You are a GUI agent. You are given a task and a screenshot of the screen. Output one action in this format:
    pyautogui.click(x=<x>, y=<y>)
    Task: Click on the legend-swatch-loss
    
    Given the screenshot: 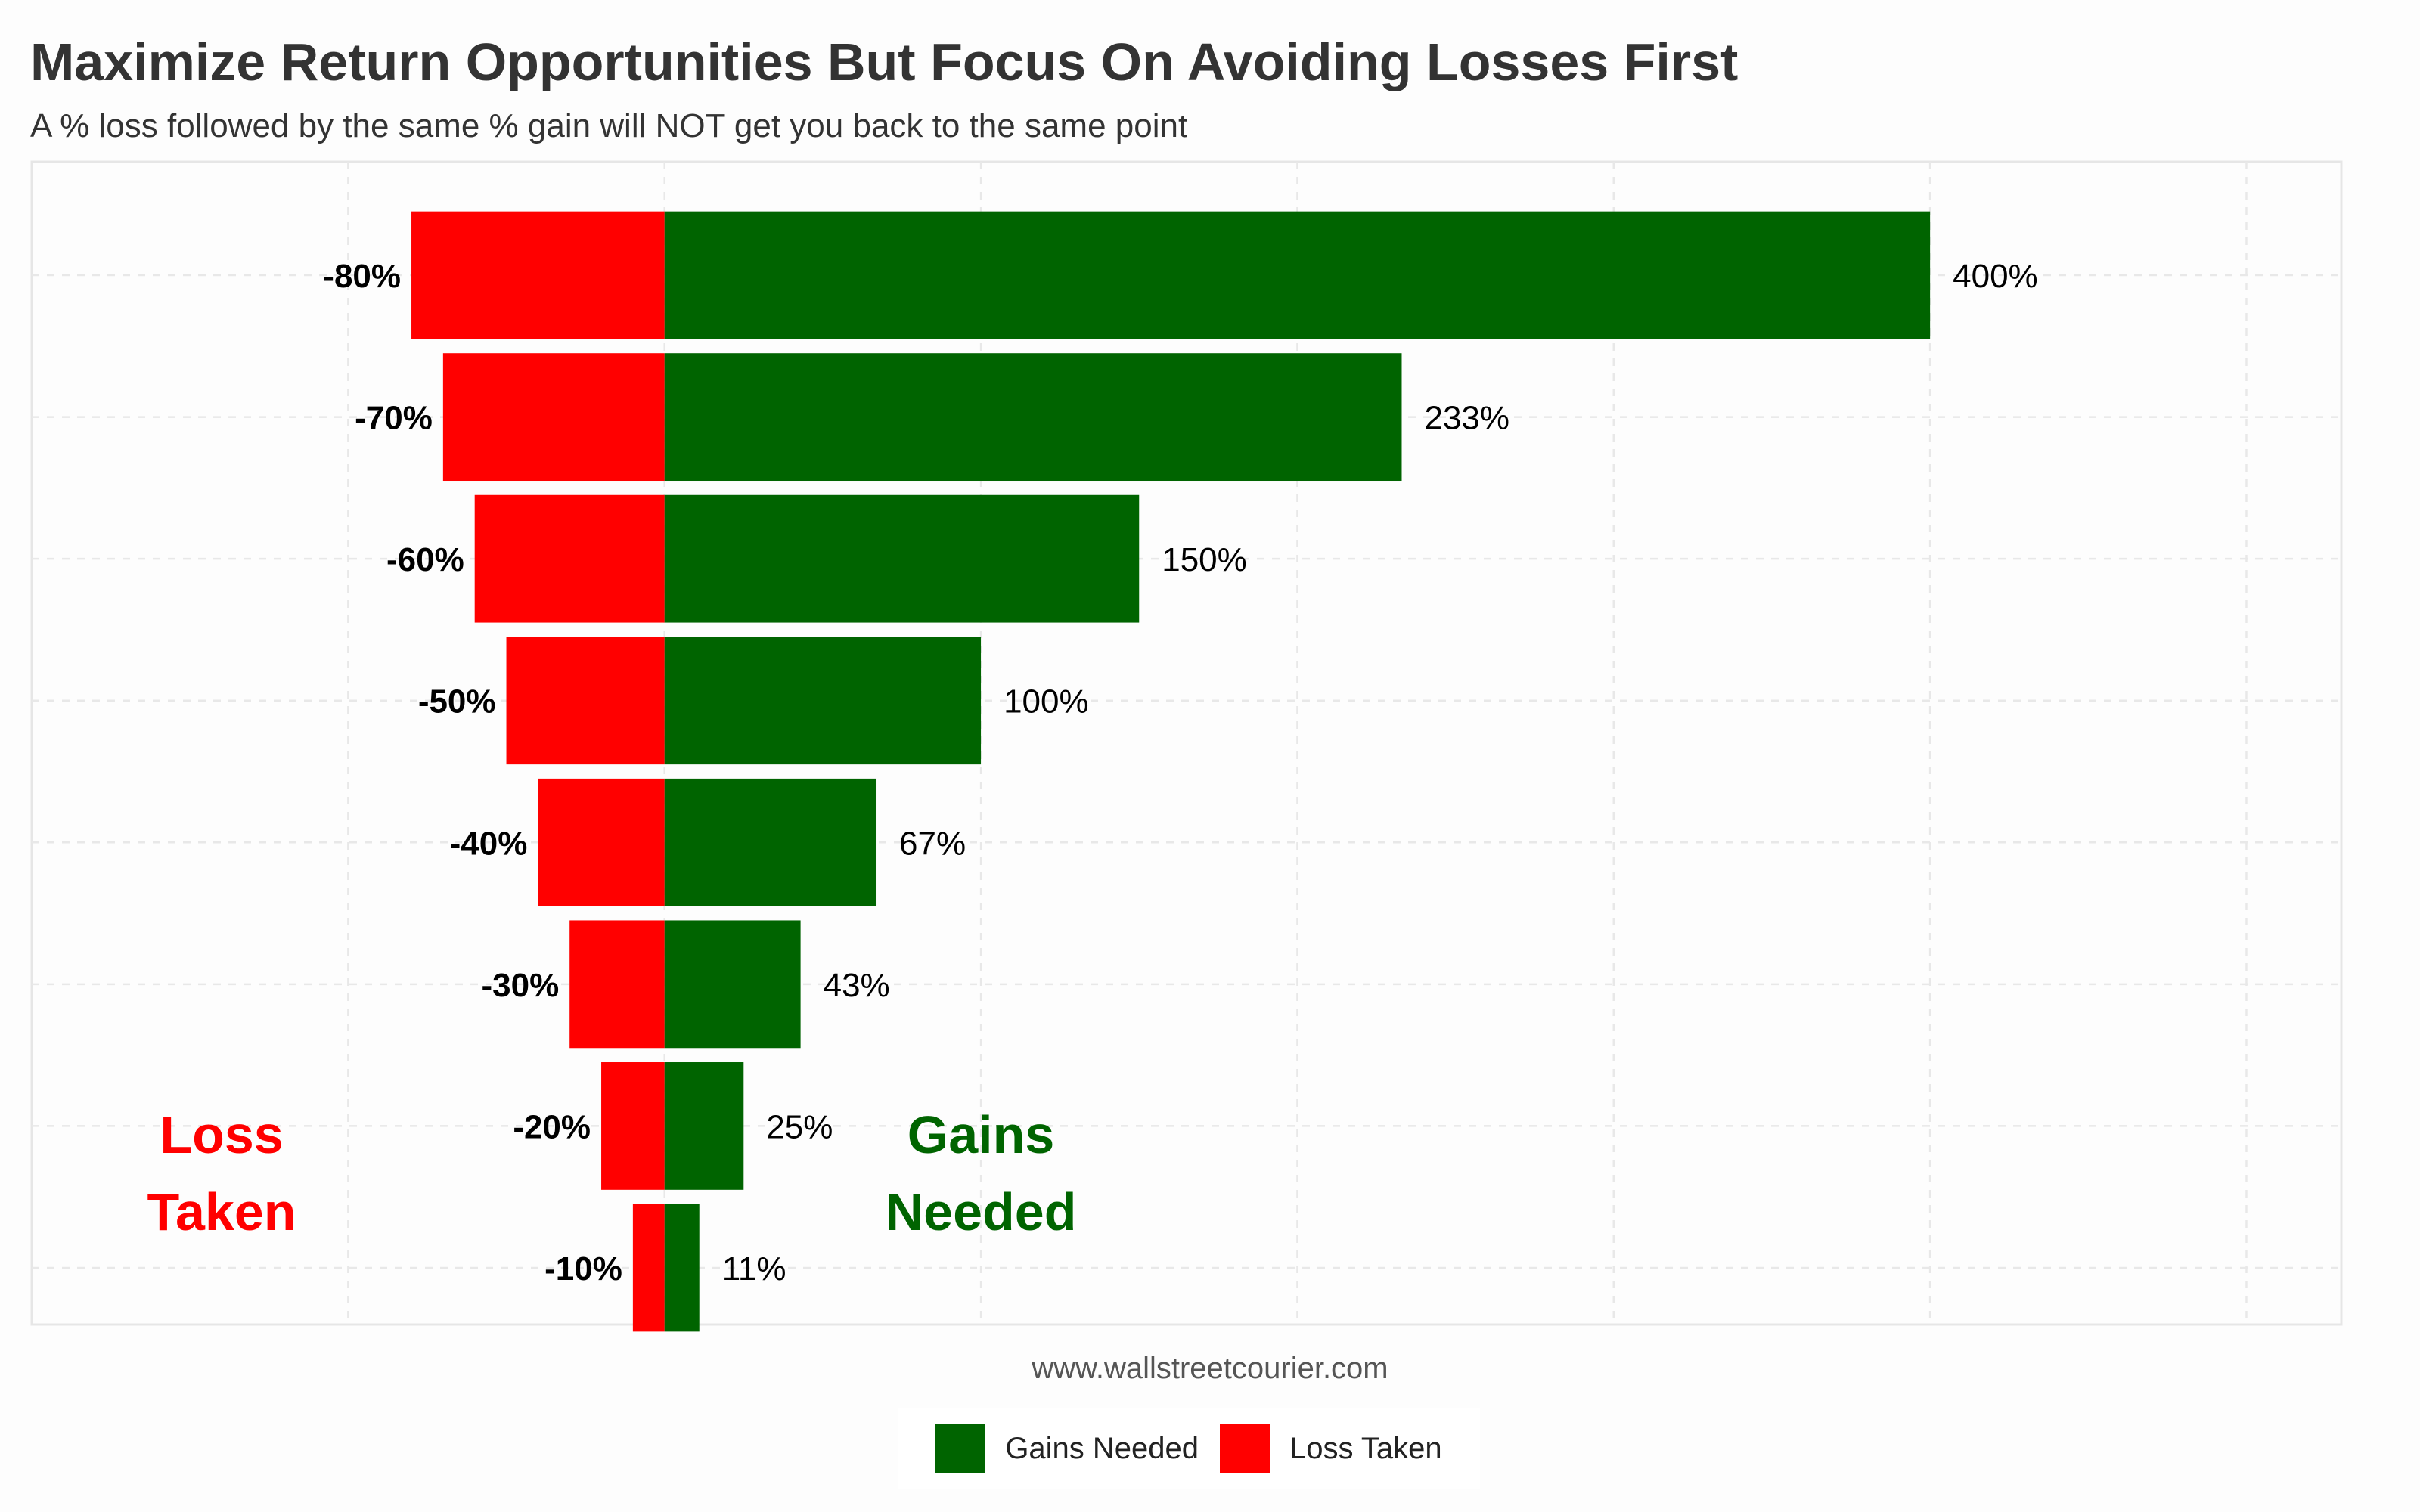 What is the action you would take?
    pyautogui.click(x=1245, y=1449)
    